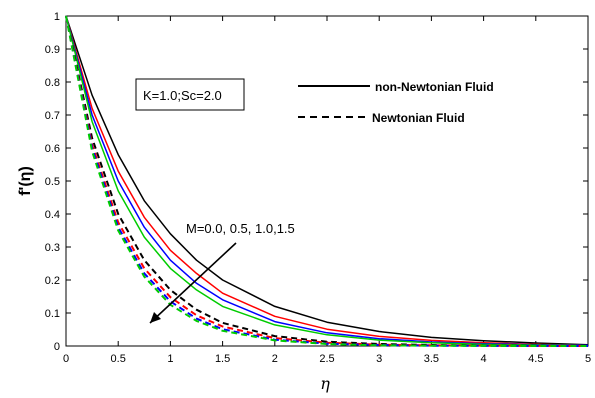  I want to click on parameter-box, so click(190, 94).